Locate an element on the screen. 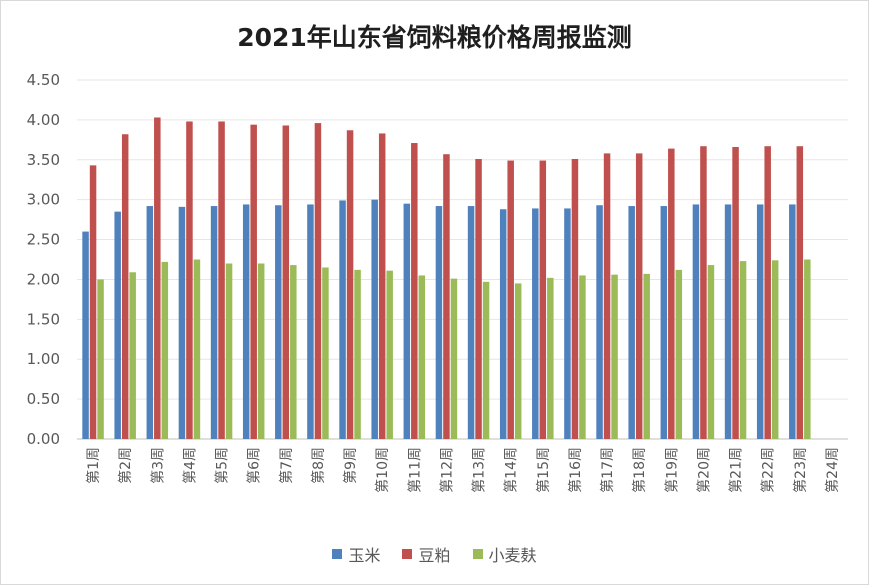 The width and height of the screenshot is (869, 585). bar-小麦麸-第11周 is located at coordinates (422, 357).